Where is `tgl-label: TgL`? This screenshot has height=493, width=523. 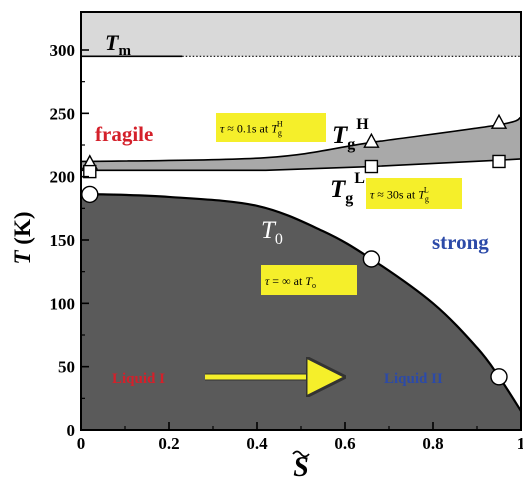 tgl-label: TgL is located at coordinates (347, 188).